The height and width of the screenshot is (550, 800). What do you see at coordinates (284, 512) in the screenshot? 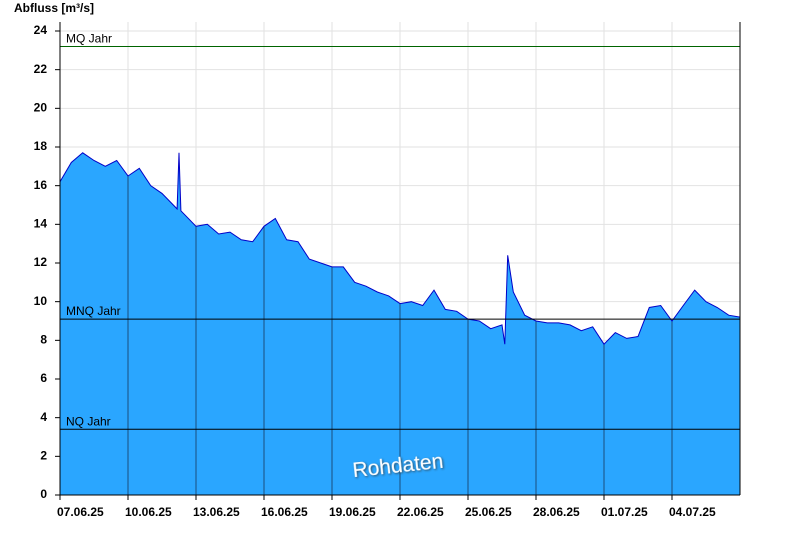
I see `x-tick-label: 16.06.25` at bounding box center [284, 512].